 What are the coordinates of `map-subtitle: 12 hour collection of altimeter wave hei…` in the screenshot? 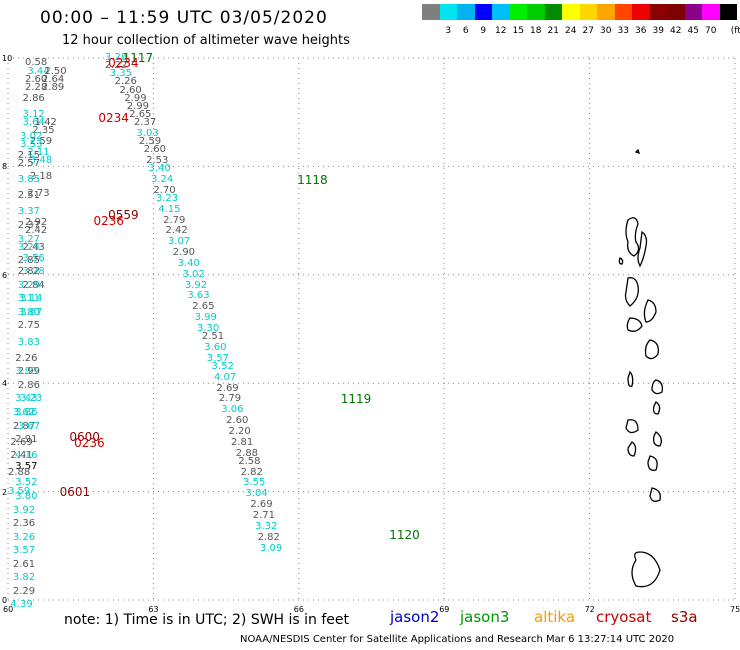 It's located at (206, 40).